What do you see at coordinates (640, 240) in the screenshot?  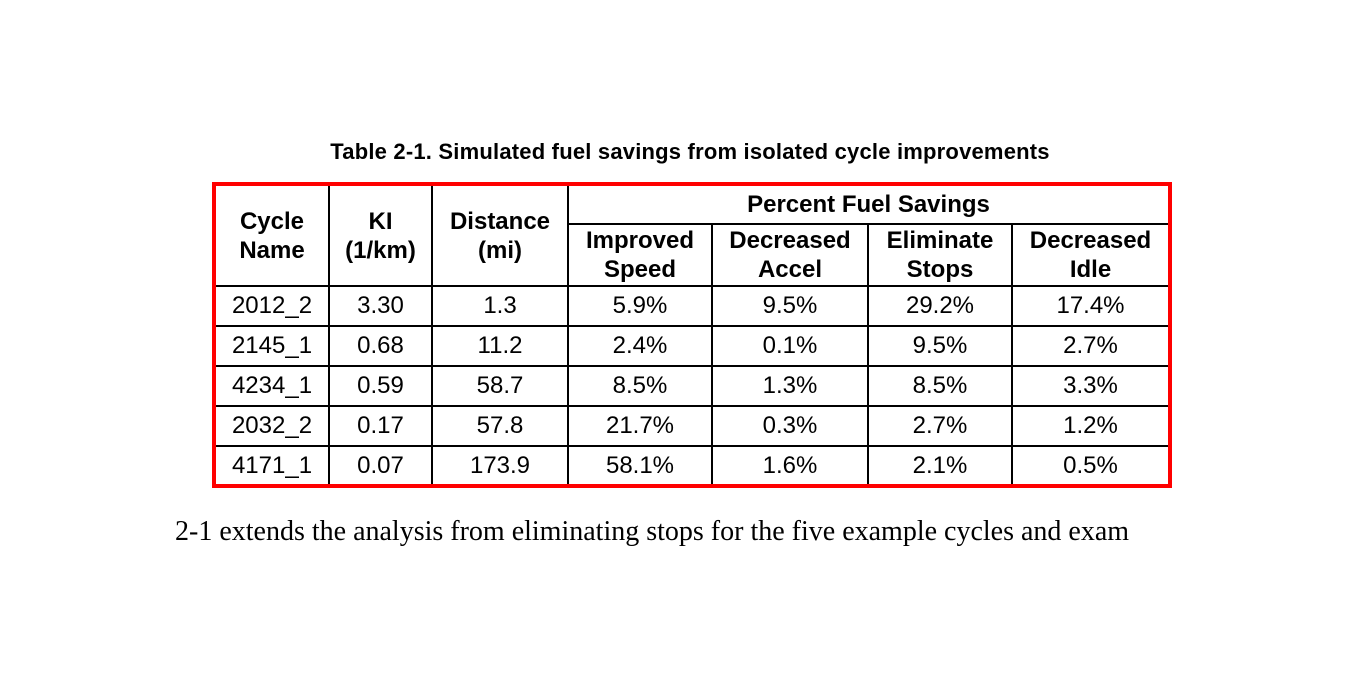 I see `header-line: Improved` at bounding box center [640, 240].